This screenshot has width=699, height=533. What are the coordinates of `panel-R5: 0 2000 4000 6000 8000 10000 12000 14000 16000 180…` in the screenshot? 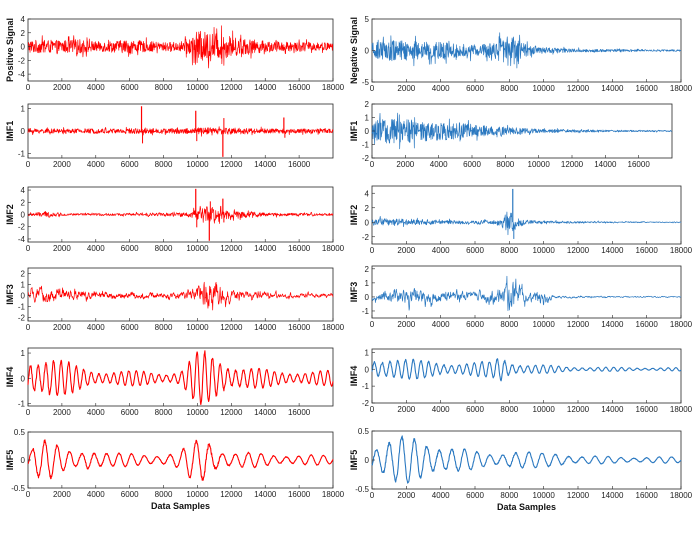 It's located at (521, 469).